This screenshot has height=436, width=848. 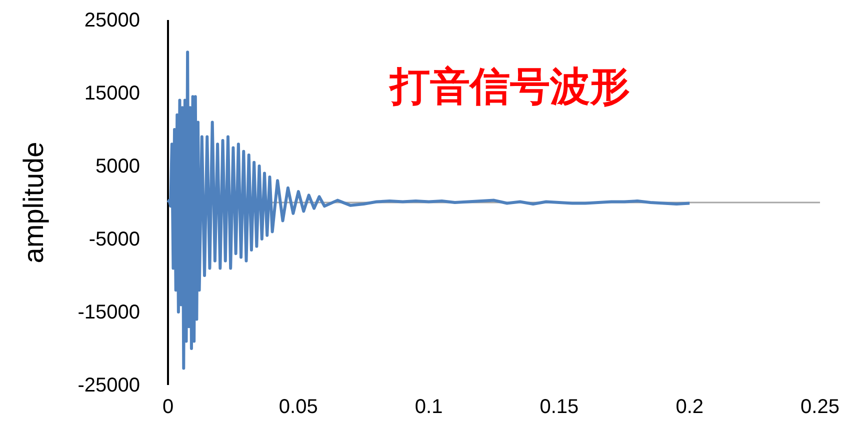 What do you see at coordinates (112, 93) in the screenshot?
I see `y-tick-label: 15000` at bounding box center [112, 93].